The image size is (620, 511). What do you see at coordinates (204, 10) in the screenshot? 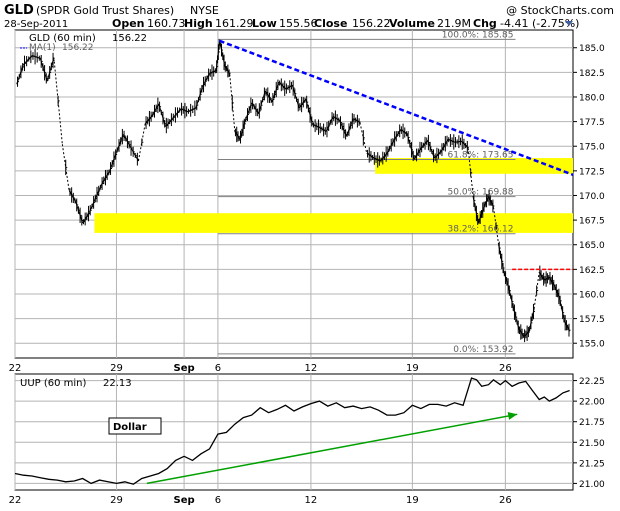
I see `exchange-label: NYSE` at bounding box center [204, 10].